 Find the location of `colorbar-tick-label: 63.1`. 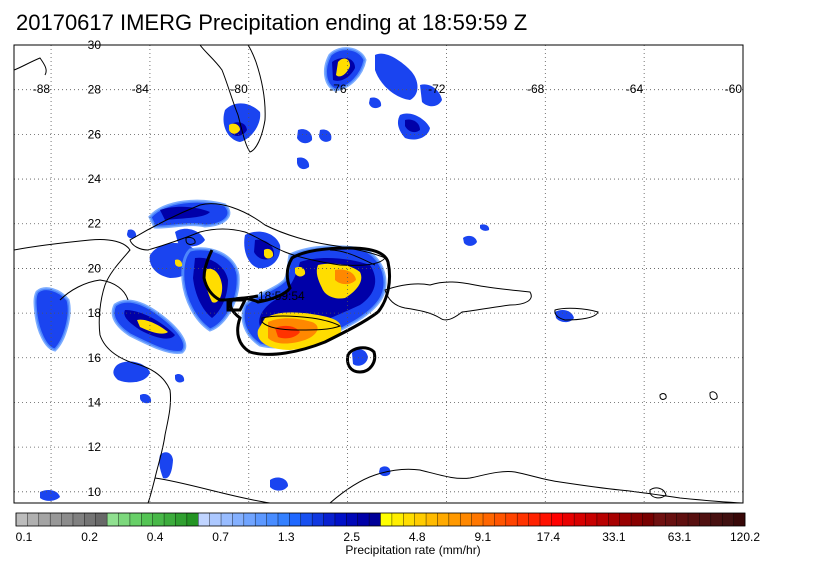

colorbar-tick-label: 63.1 is located at coordinates (680, 537).